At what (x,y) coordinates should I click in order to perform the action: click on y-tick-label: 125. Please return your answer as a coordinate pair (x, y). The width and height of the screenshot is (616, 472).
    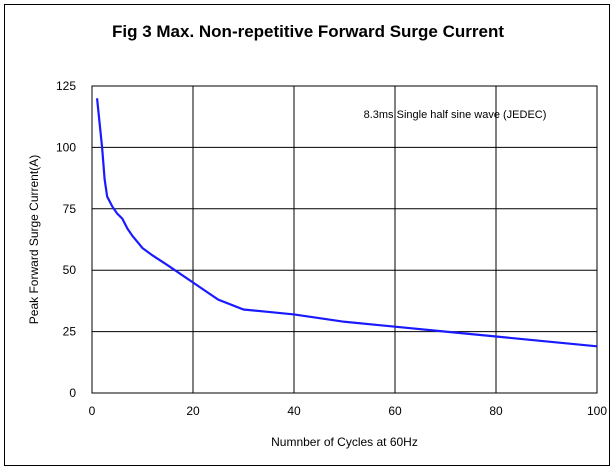
    Looking at the image, I should click on (66, 86).